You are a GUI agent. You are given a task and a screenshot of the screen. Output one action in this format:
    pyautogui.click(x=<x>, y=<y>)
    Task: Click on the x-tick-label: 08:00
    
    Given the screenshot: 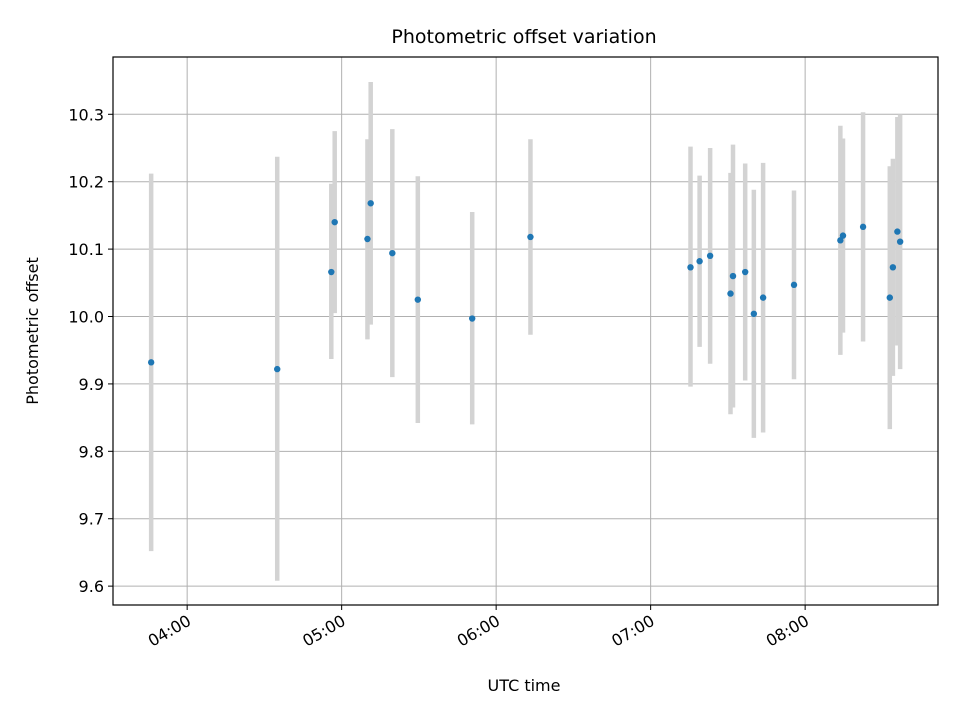 What is the action you would take?
    pyautogui.click(x=787, y=631)
    